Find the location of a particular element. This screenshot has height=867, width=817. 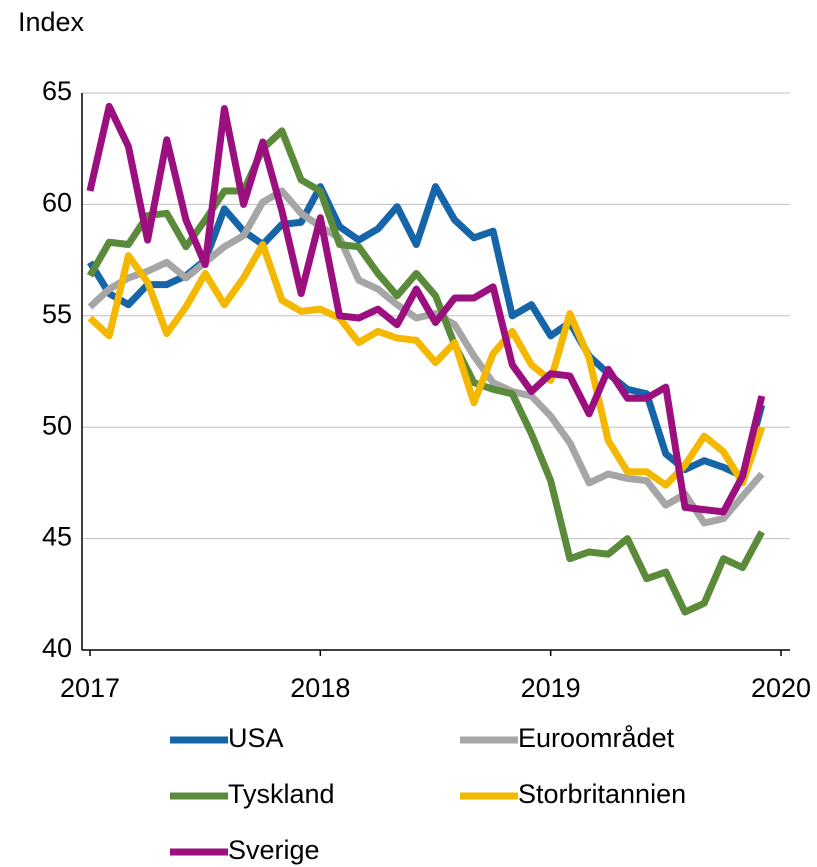

y-tick-label: 45 is located at coordinates (57, 537).